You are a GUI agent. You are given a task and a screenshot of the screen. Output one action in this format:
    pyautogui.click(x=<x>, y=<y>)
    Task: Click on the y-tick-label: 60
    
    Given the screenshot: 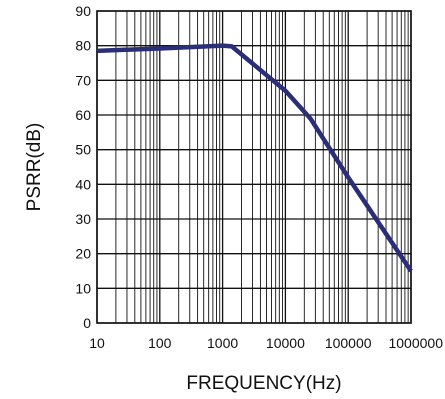 What is the action you would take?
    pyautogui.click(x=83, y=115)
    